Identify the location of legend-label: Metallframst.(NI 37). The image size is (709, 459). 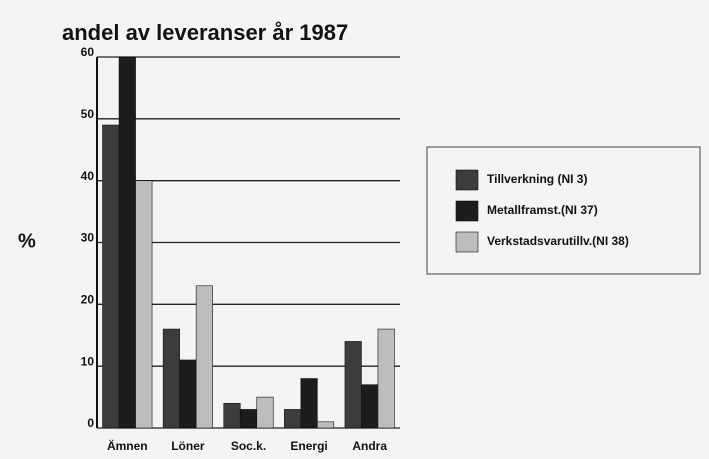
(542, 210).